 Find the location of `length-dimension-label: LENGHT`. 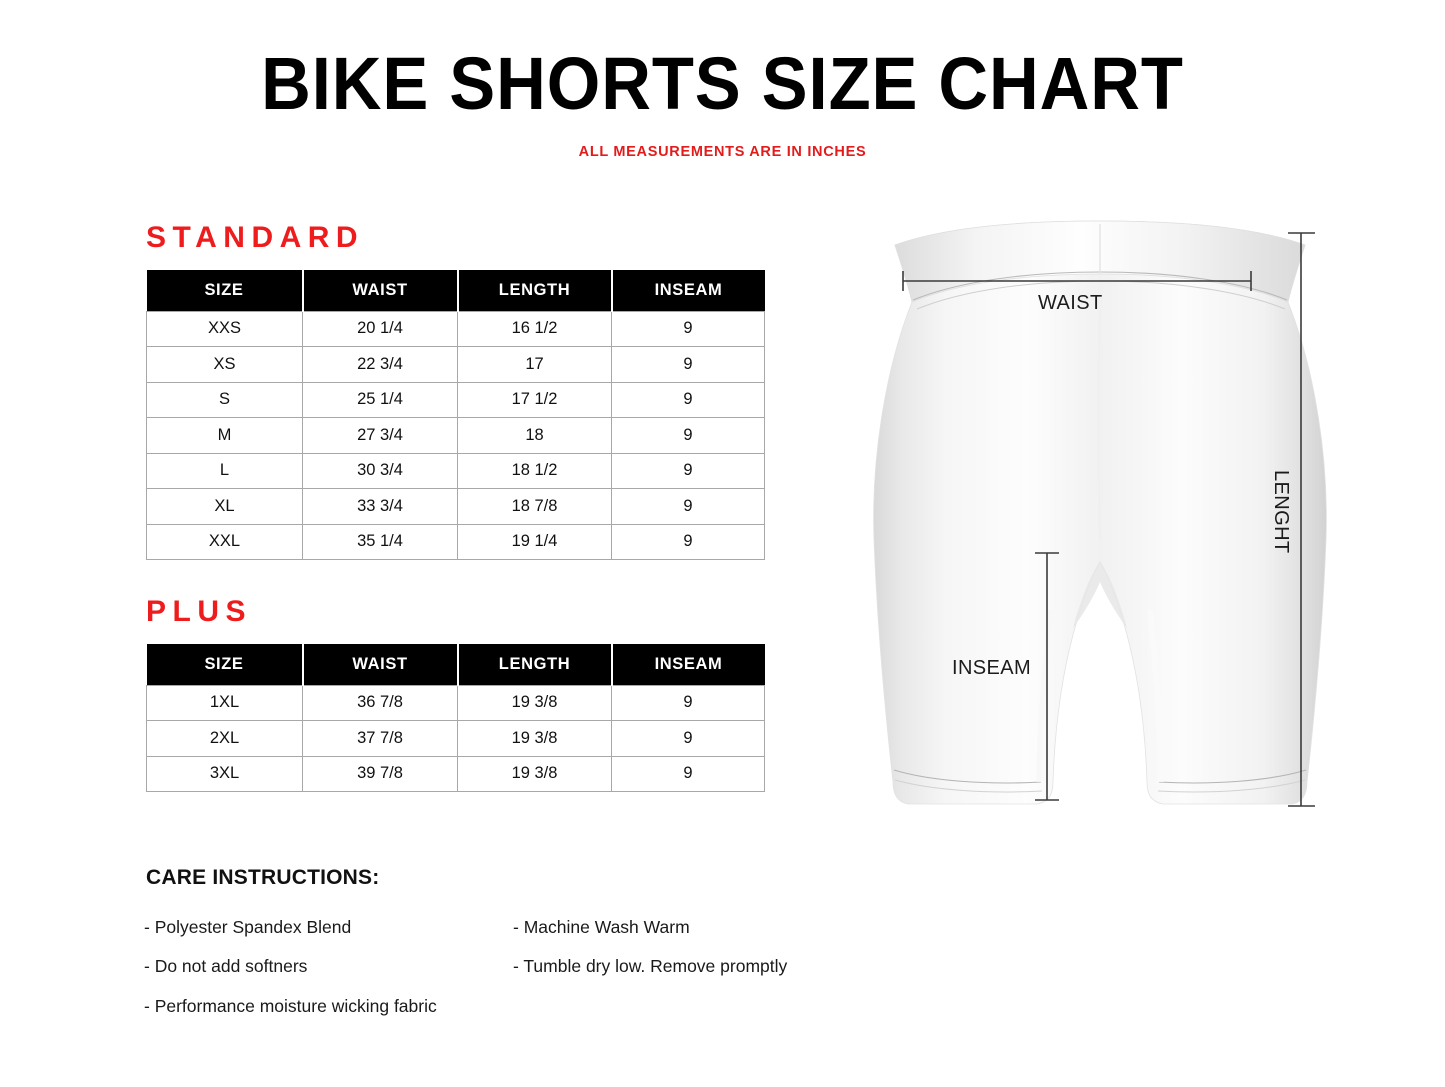

length-dimension-label: LENGHT is located at coordinates (1281, 512).